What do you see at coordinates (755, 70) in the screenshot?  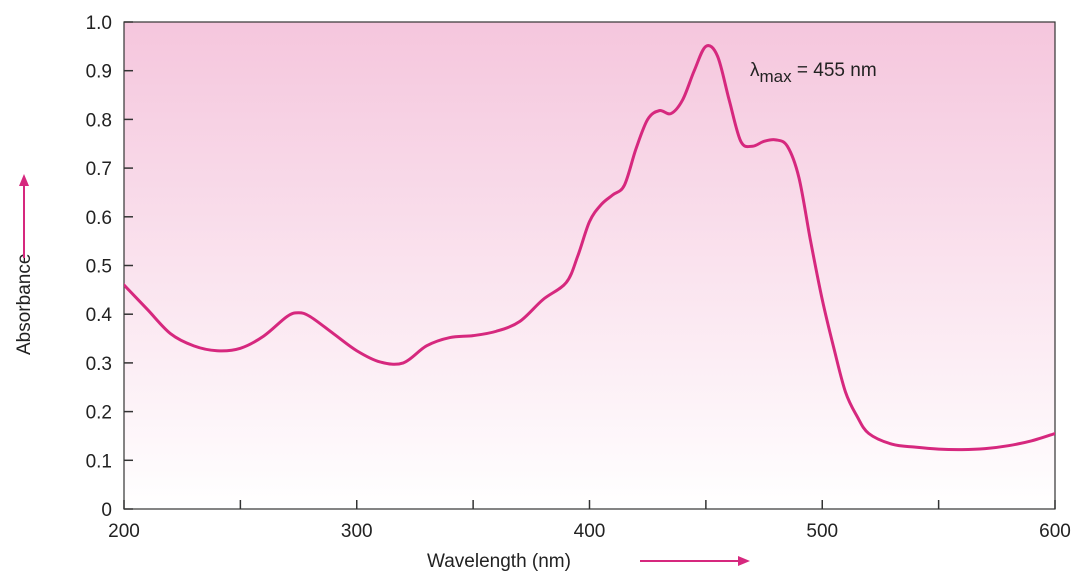 I see `lambda-symbol: λ` at bounding box center [755, 70].